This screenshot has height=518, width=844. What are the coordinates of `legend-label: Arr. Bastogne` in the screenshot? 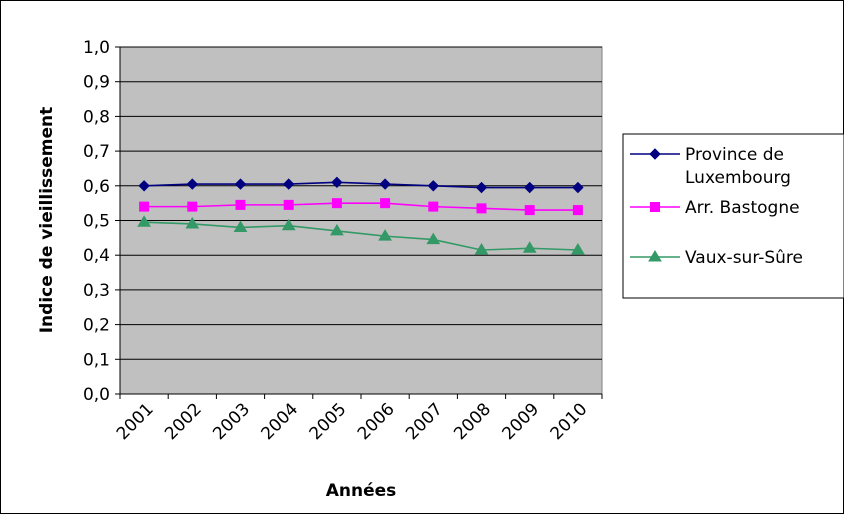 It's located at (742, 208).